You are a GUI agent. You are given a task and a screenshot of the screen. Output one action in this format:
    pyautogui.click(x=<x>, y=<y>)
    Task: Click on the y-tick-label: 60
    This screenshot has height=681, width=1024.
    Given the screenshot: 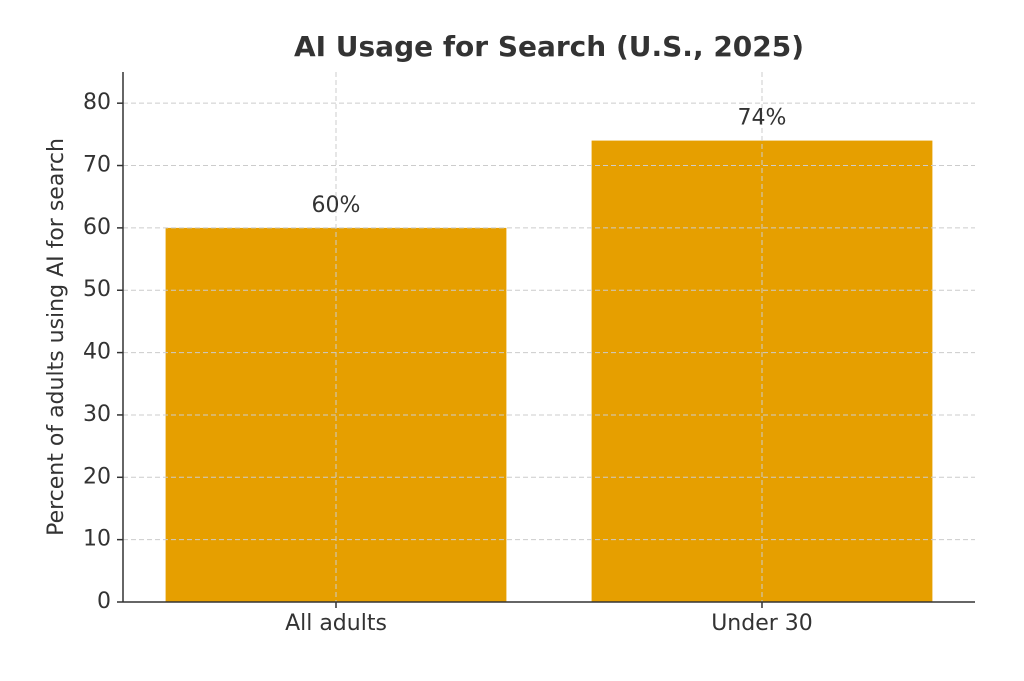 What is the action you would take?
    pyautogui.click(x=97, y=227)
    